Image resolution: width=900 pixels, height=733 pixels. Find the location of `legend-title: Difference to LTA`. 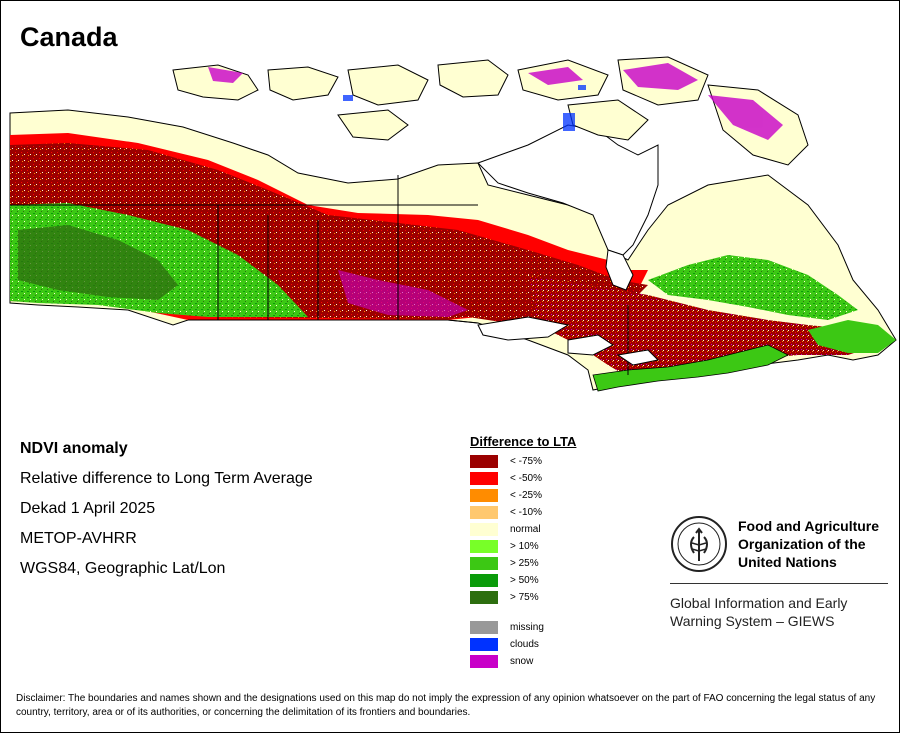

legend-title: Difference to LTA is located at coordinates (523, 441).